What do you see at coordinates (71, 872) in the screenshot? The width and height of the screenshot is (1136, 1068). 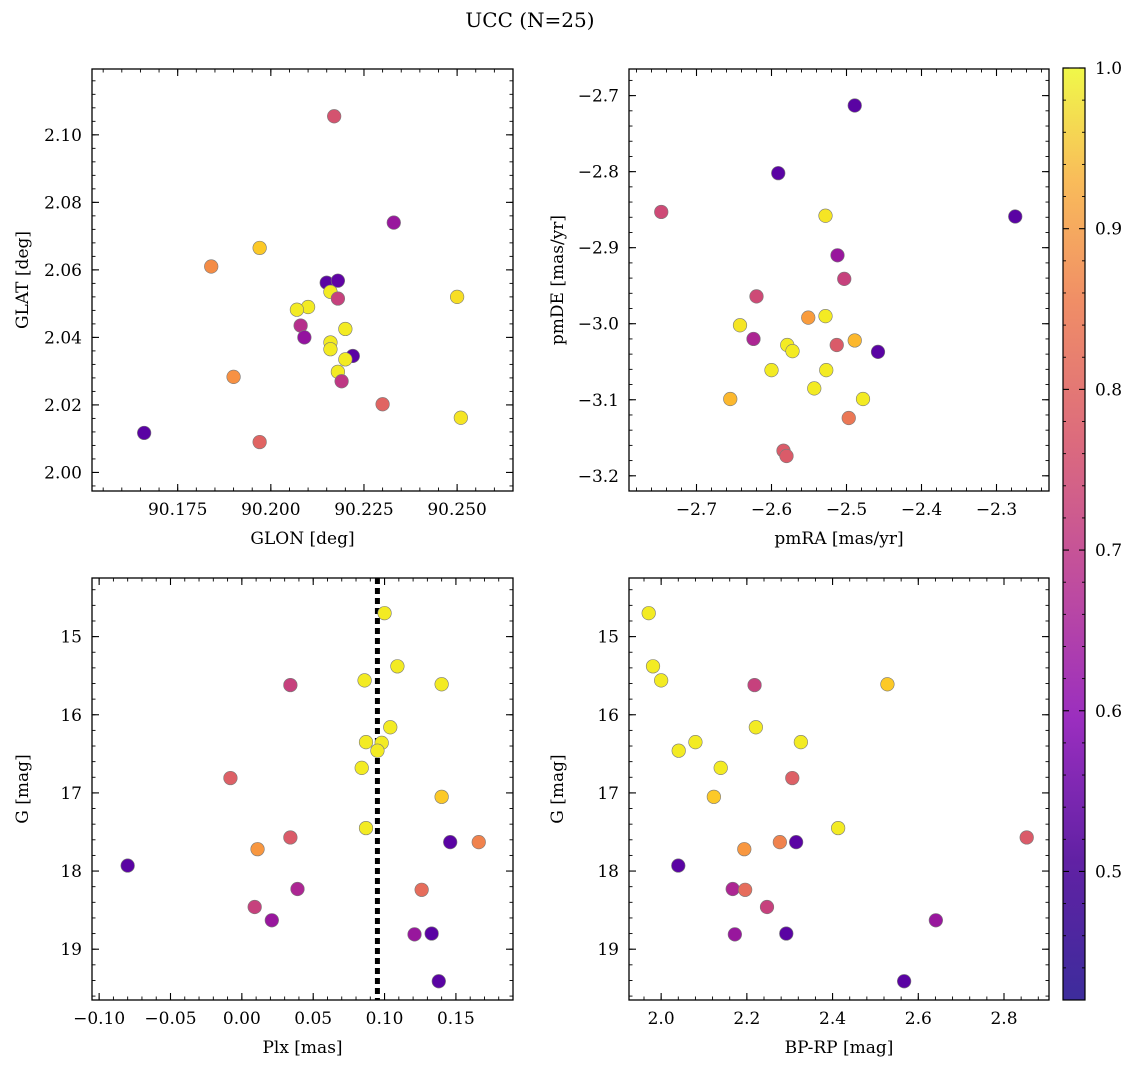 I see `y-tick-label: 18` at bounding box center [71, 872].